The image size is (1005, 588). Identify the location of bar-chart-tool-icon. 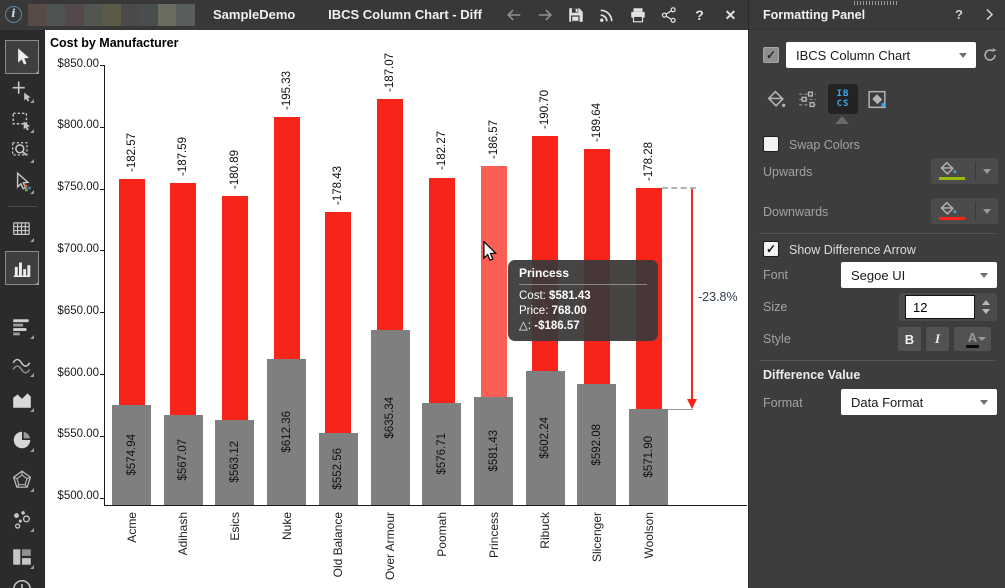
(22, 327).